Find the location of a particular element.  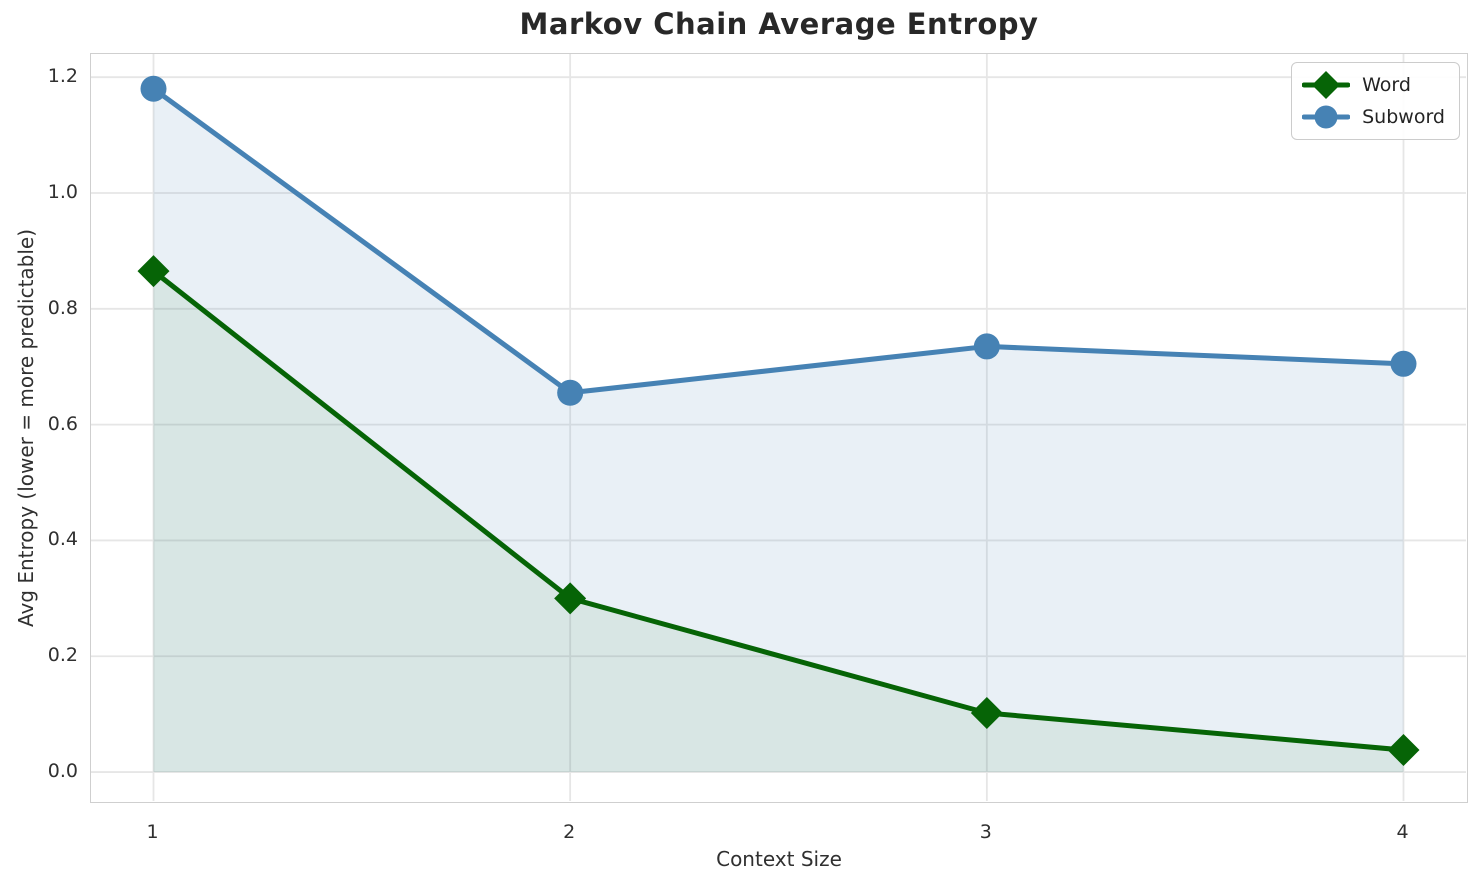

y-tick-label: 0.8 is located at coordinates (62, 307).